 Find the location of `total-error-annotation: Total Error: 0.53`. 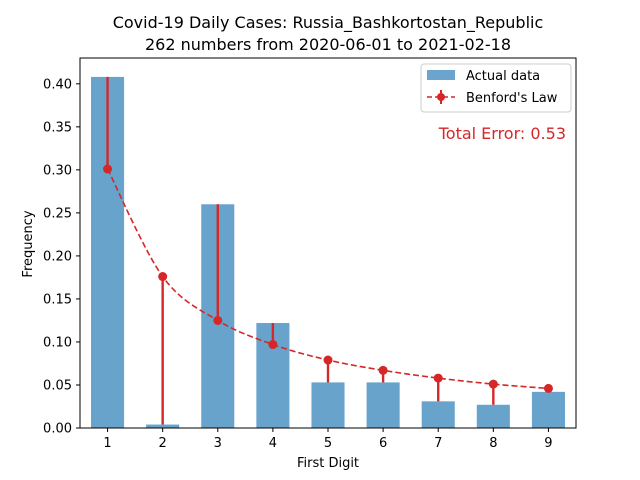

total-error-annotation: Total Error: 0.53 is located at coordinates (502, 133).